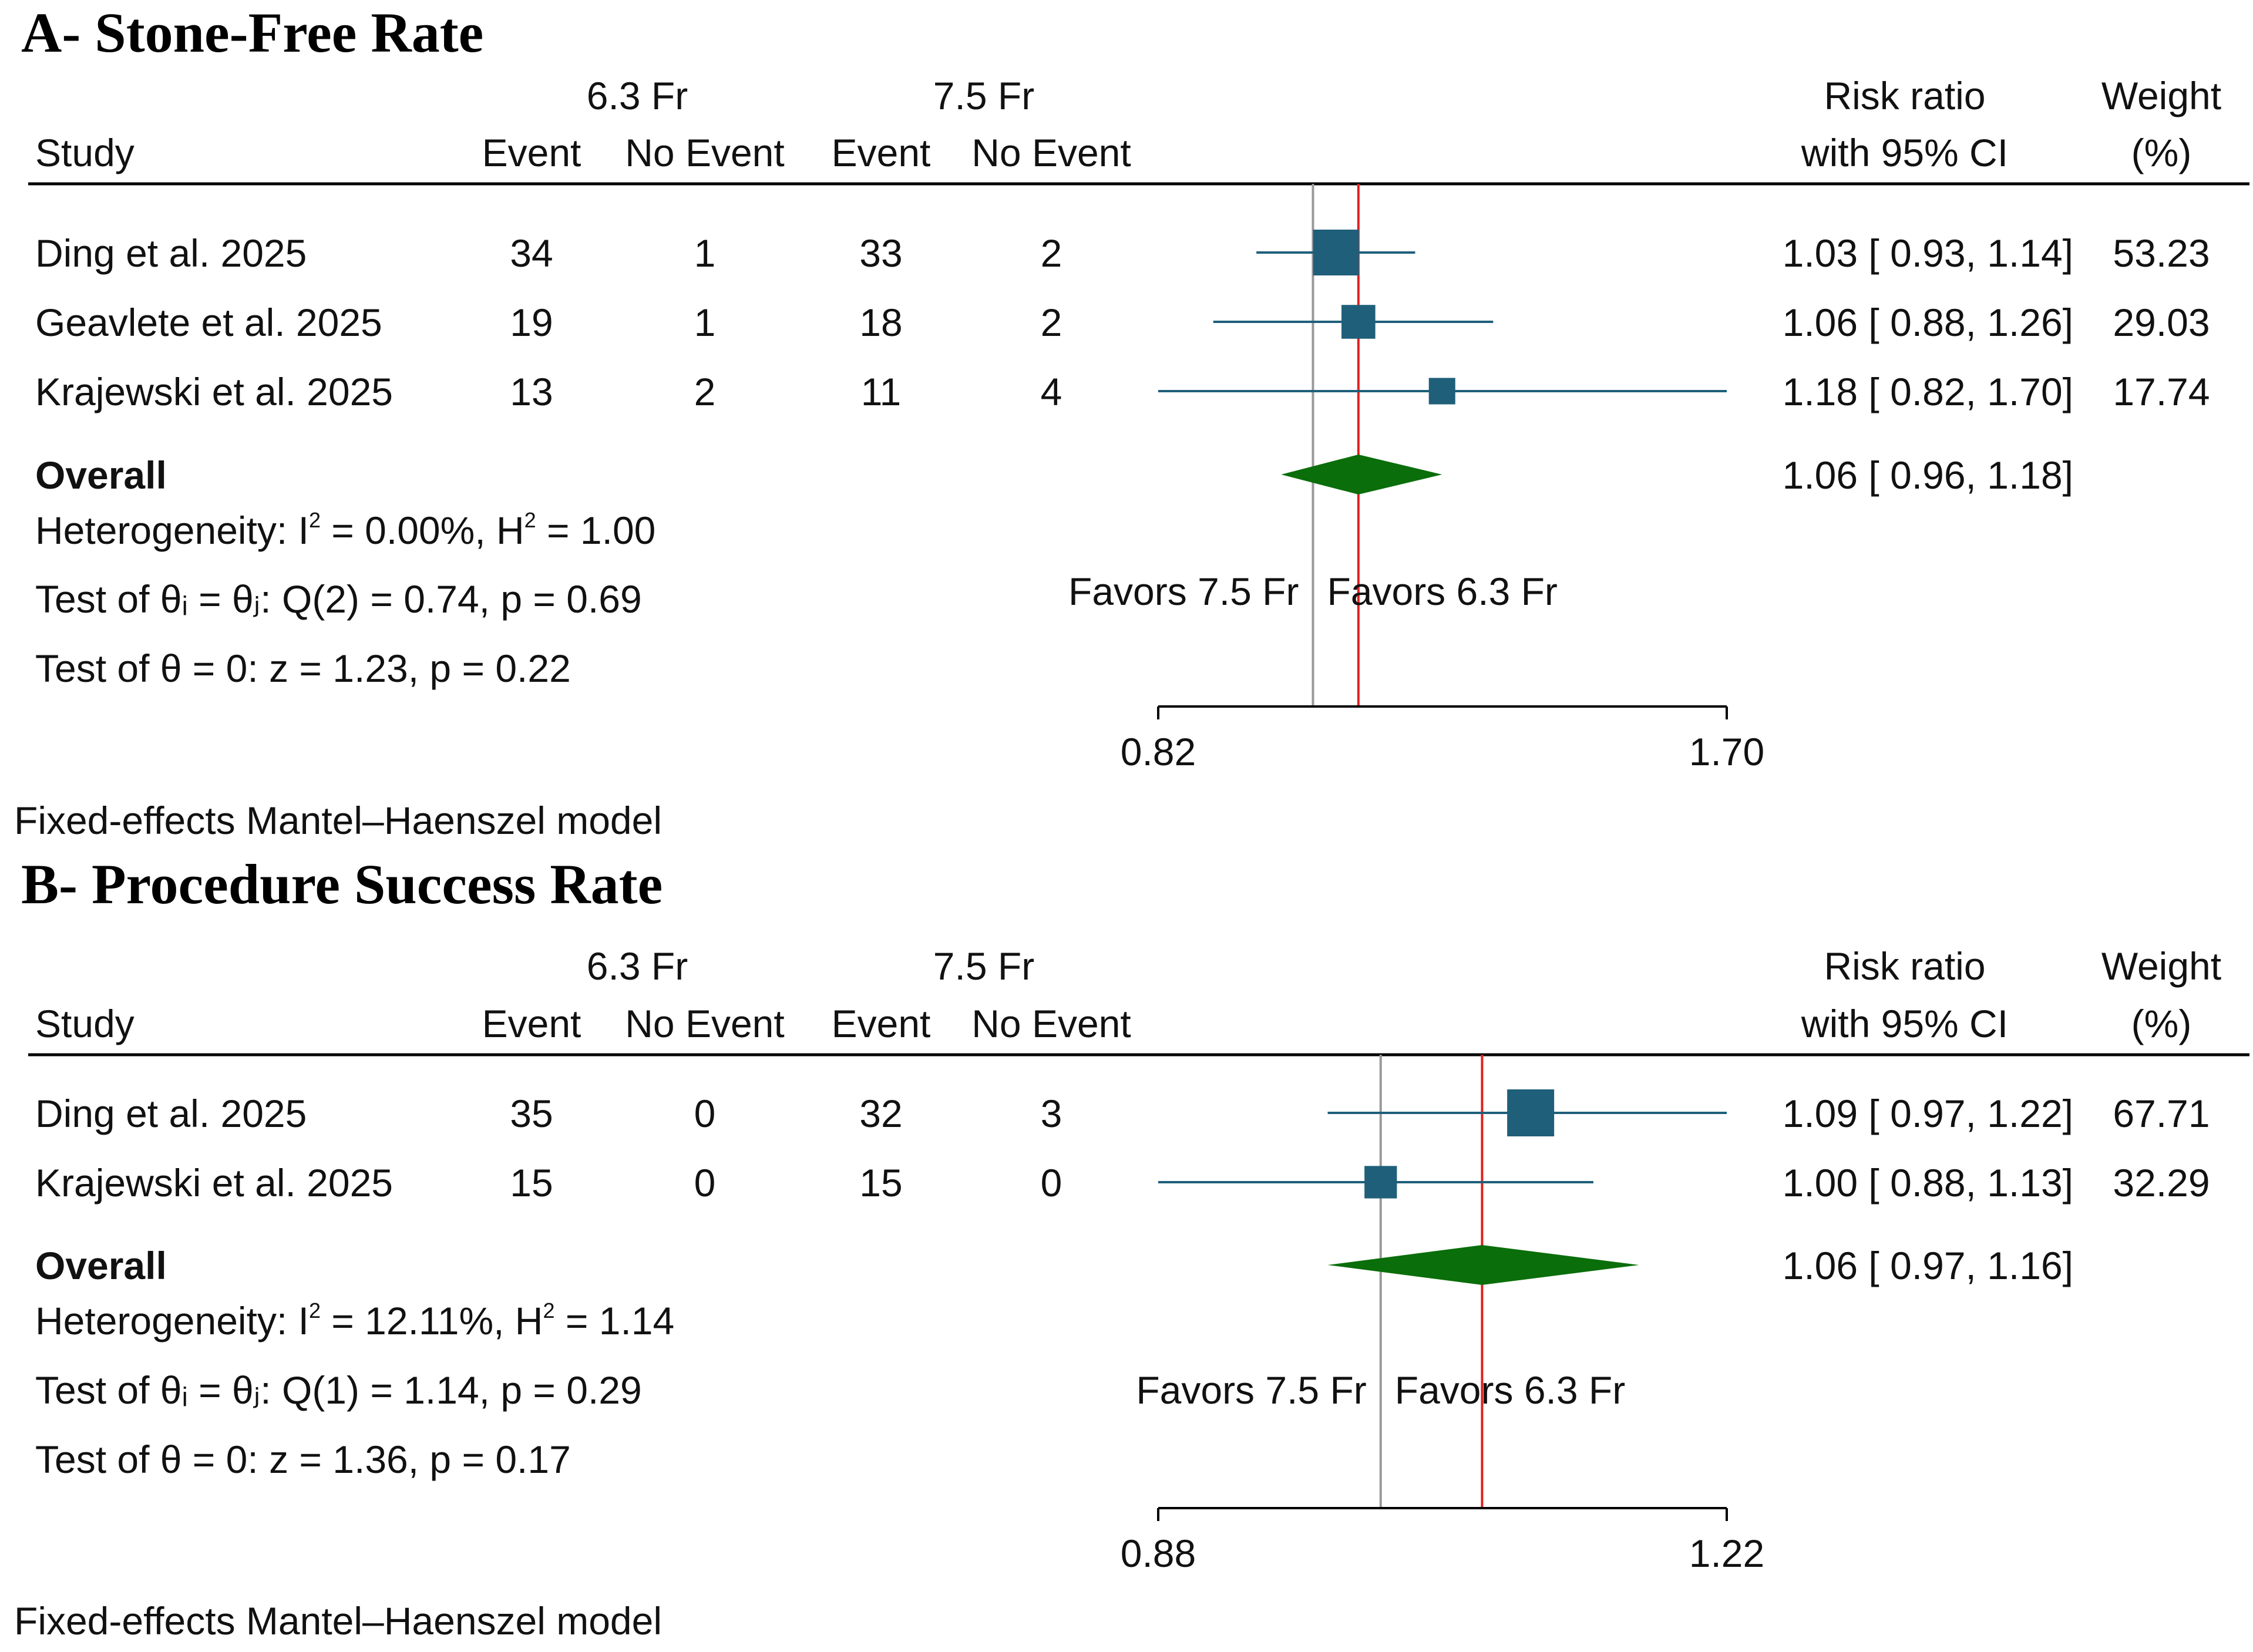 Image resolution: width=2253 pixels, height=1652 pixels. I want to click on heterogeneity-mid: = 0.00%, H, so click(422, 530).